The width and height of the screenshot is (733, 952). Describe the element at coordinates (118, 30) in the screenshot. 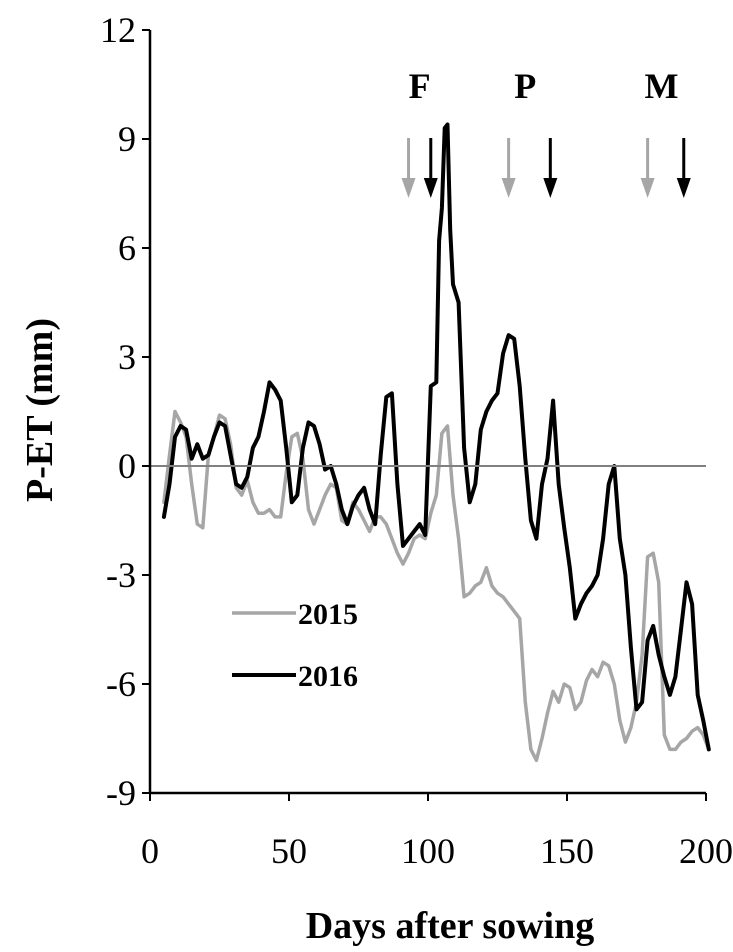

I see `y-tick-label: 12` at that location.